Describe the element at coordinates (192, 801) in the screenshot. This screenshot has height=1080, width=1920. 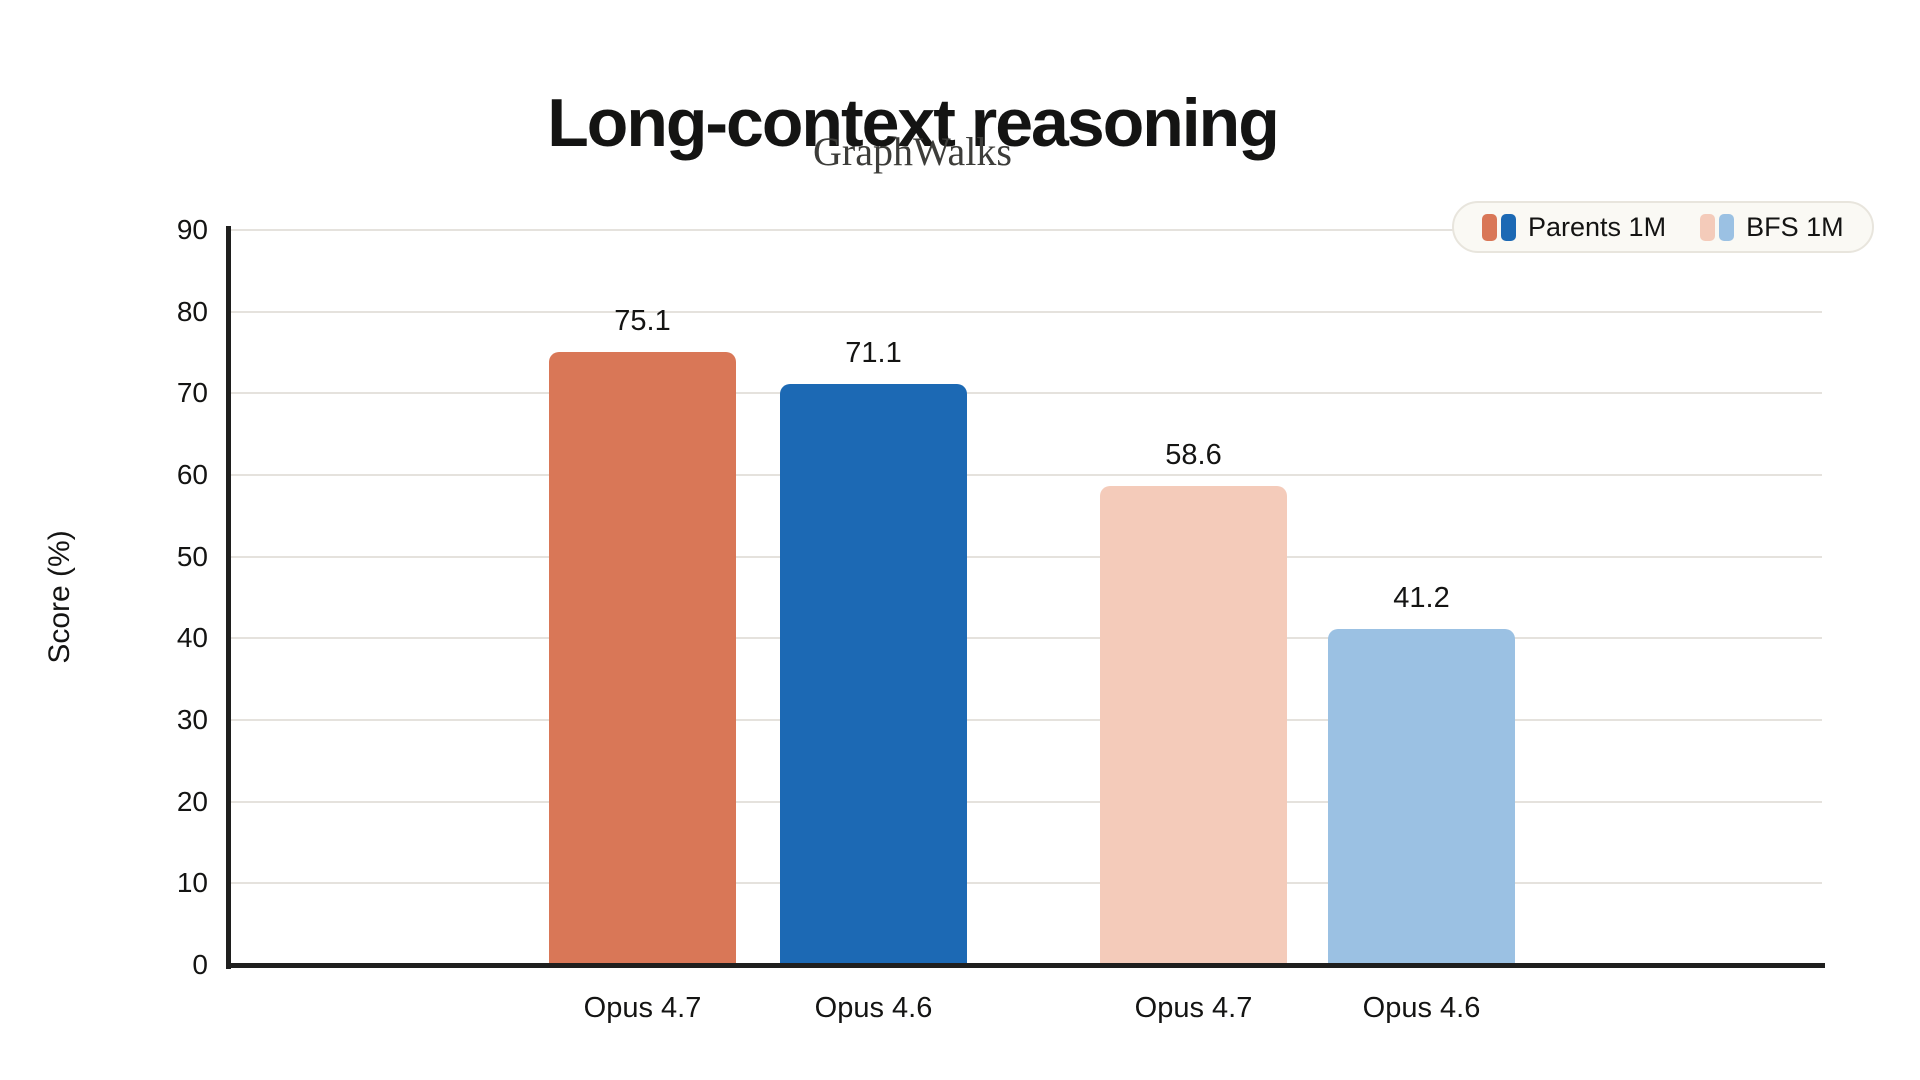
I see `y-tick-label-20: 20` at that location.